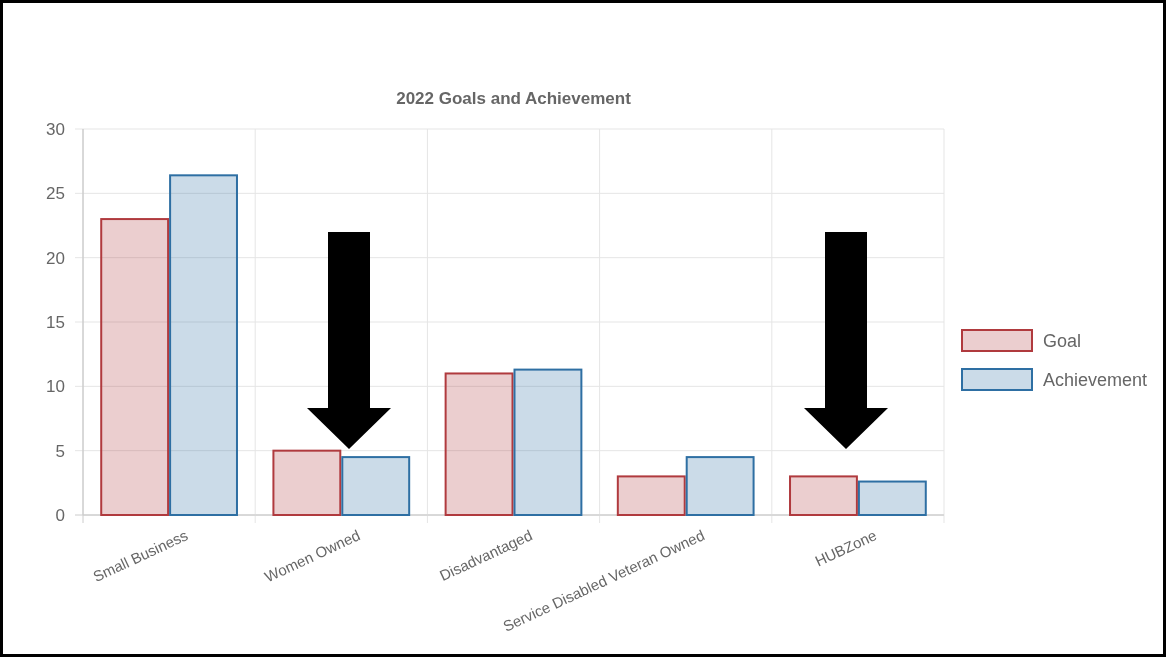 The image size is (1166, 657). Describe the element at coordinates (55, 129) in the screenshot. I see `y-tick-label: 30` at that location.